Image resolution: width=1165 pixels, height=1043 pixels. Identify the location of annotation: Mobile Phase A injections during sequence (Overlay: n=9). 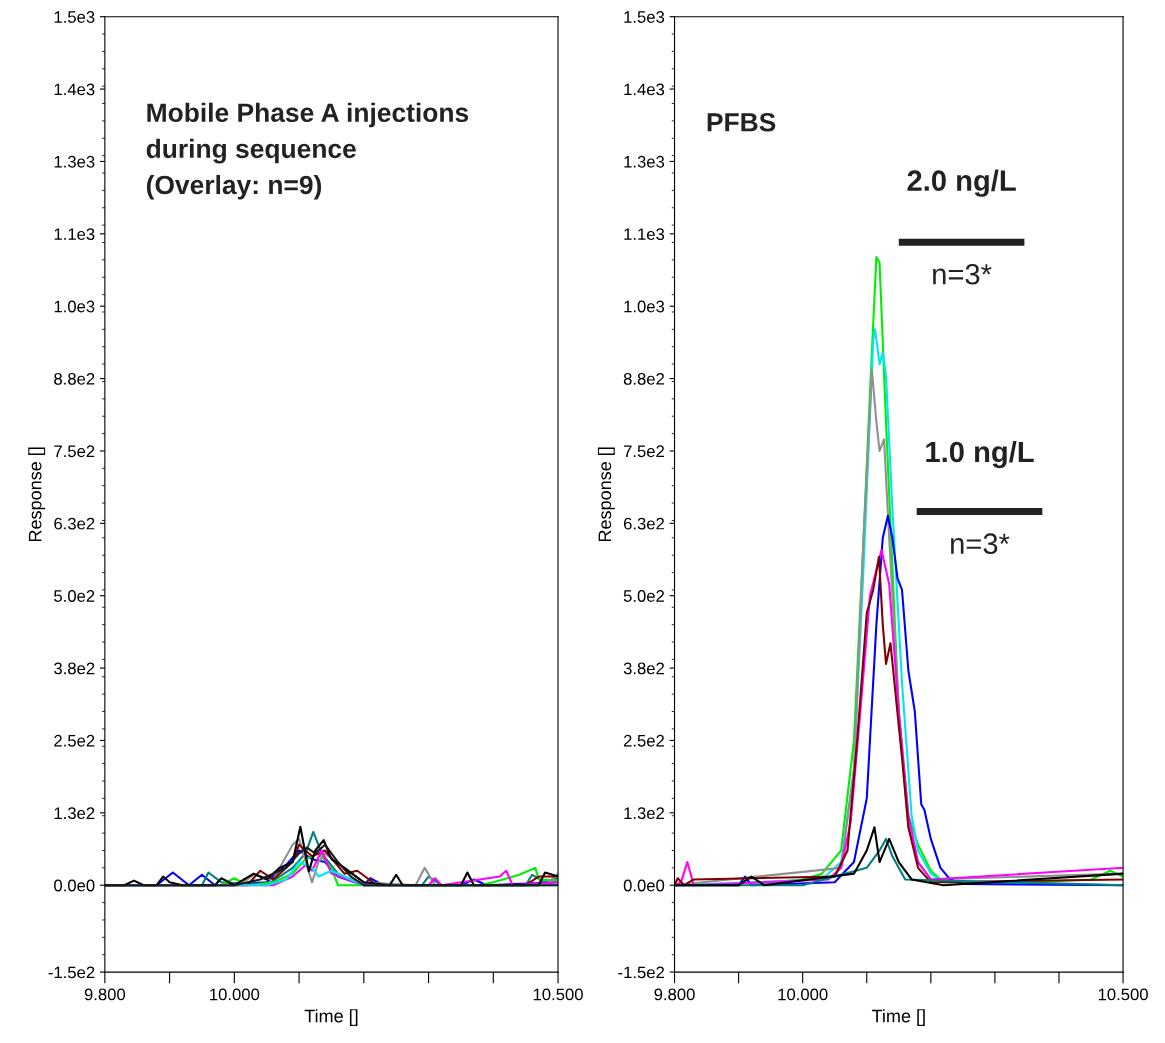
(307, 151).